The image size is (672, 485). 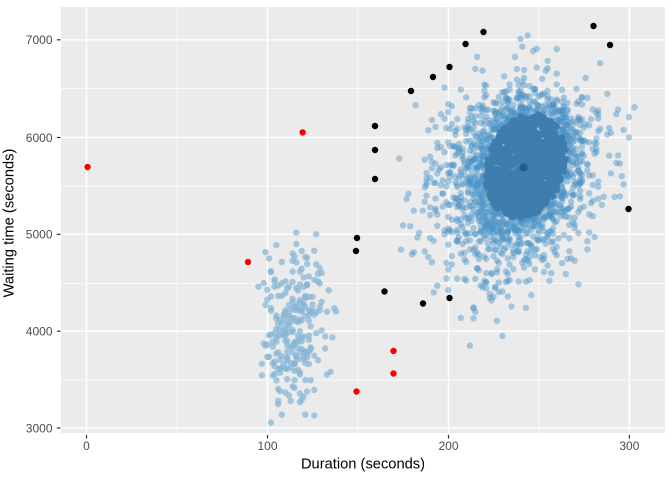 I want to click on svg-text: 200, so click(x=448, y=446).